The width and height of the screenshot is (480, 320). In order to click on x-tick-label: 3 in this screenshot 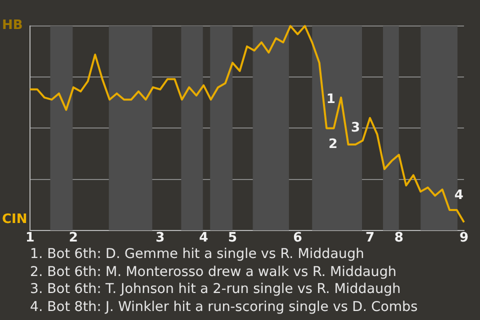, I will do `click(160, 238)`.